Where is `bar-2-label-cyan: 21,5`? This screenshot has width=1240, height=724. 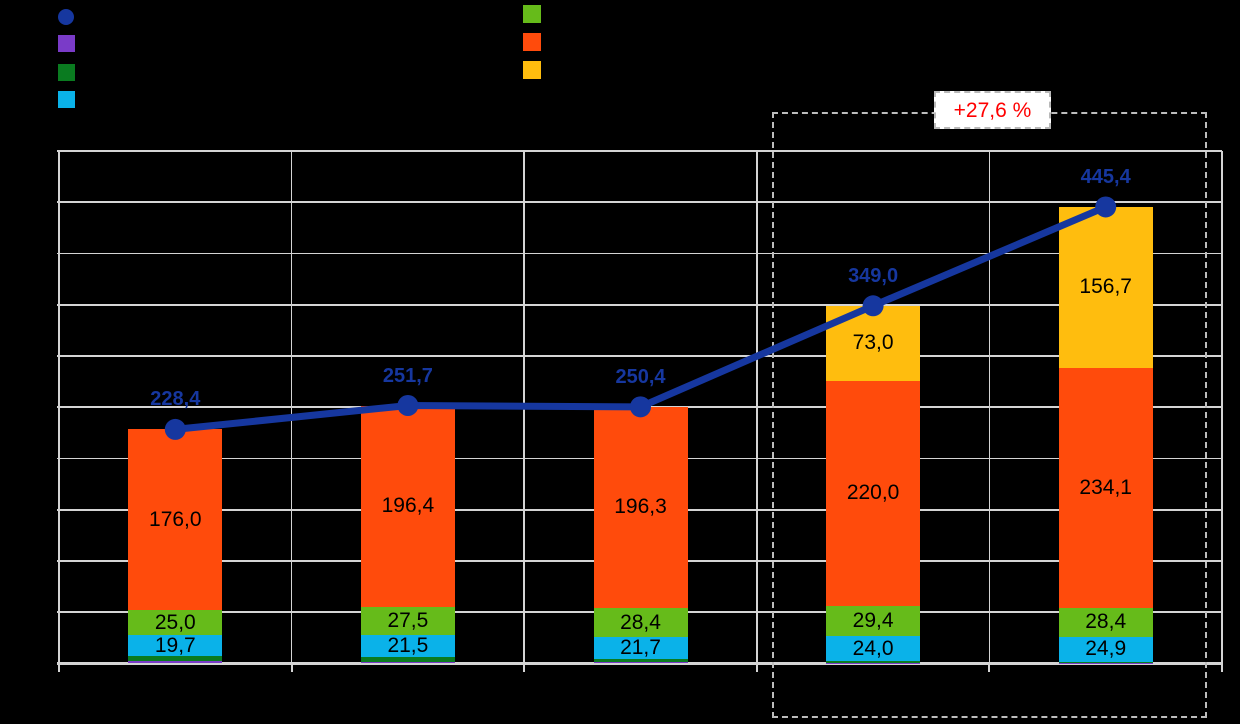
bar-2-label-cyan: 21,5 is located at coordinates (408, 646).